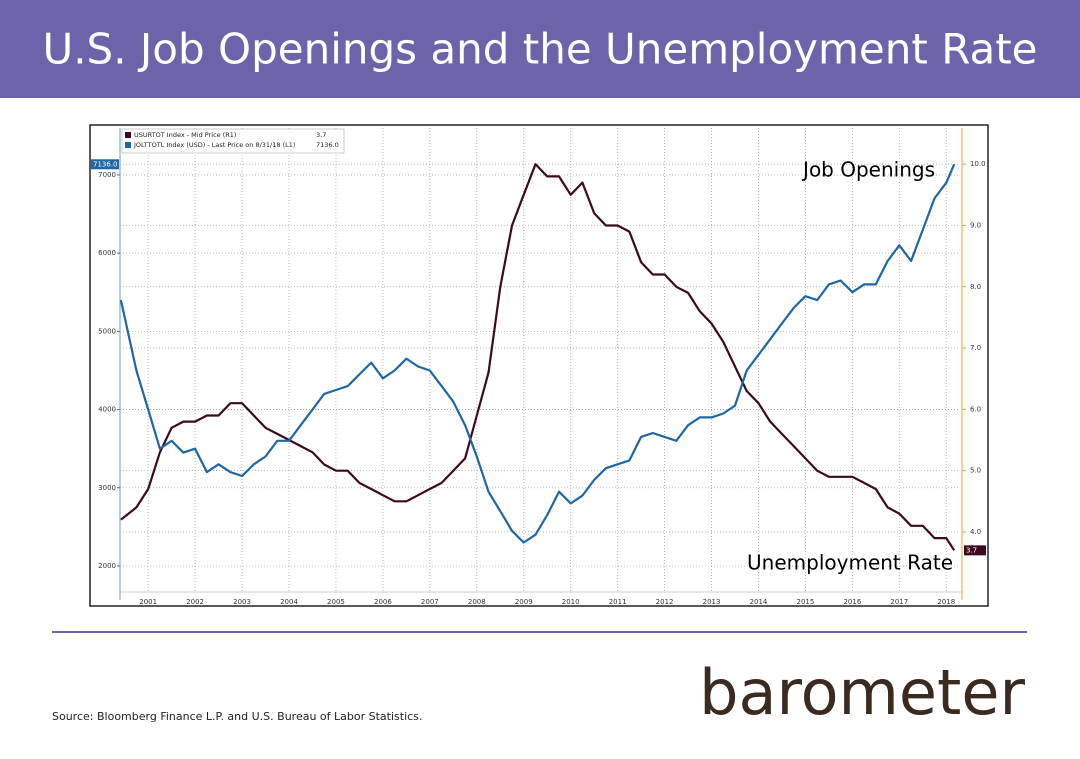  Describe the element at coordinates (868, 170) in the screenshot. I see `annotation: Job Openings` at that location.